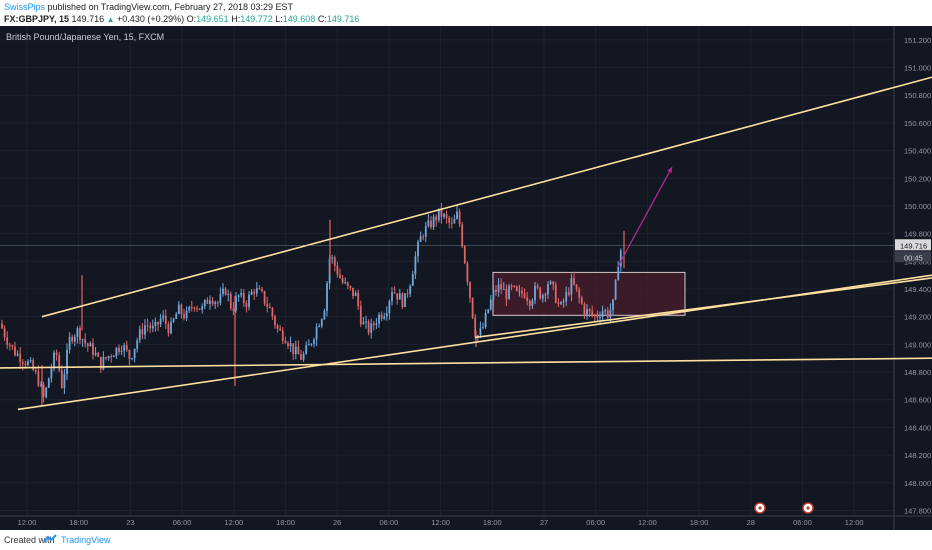 This screenshot has width=932, height=550. What do you see at coordinates (191, 19) in the screenshot?
I see `open-label: O:` at bounding box center [191, 19].